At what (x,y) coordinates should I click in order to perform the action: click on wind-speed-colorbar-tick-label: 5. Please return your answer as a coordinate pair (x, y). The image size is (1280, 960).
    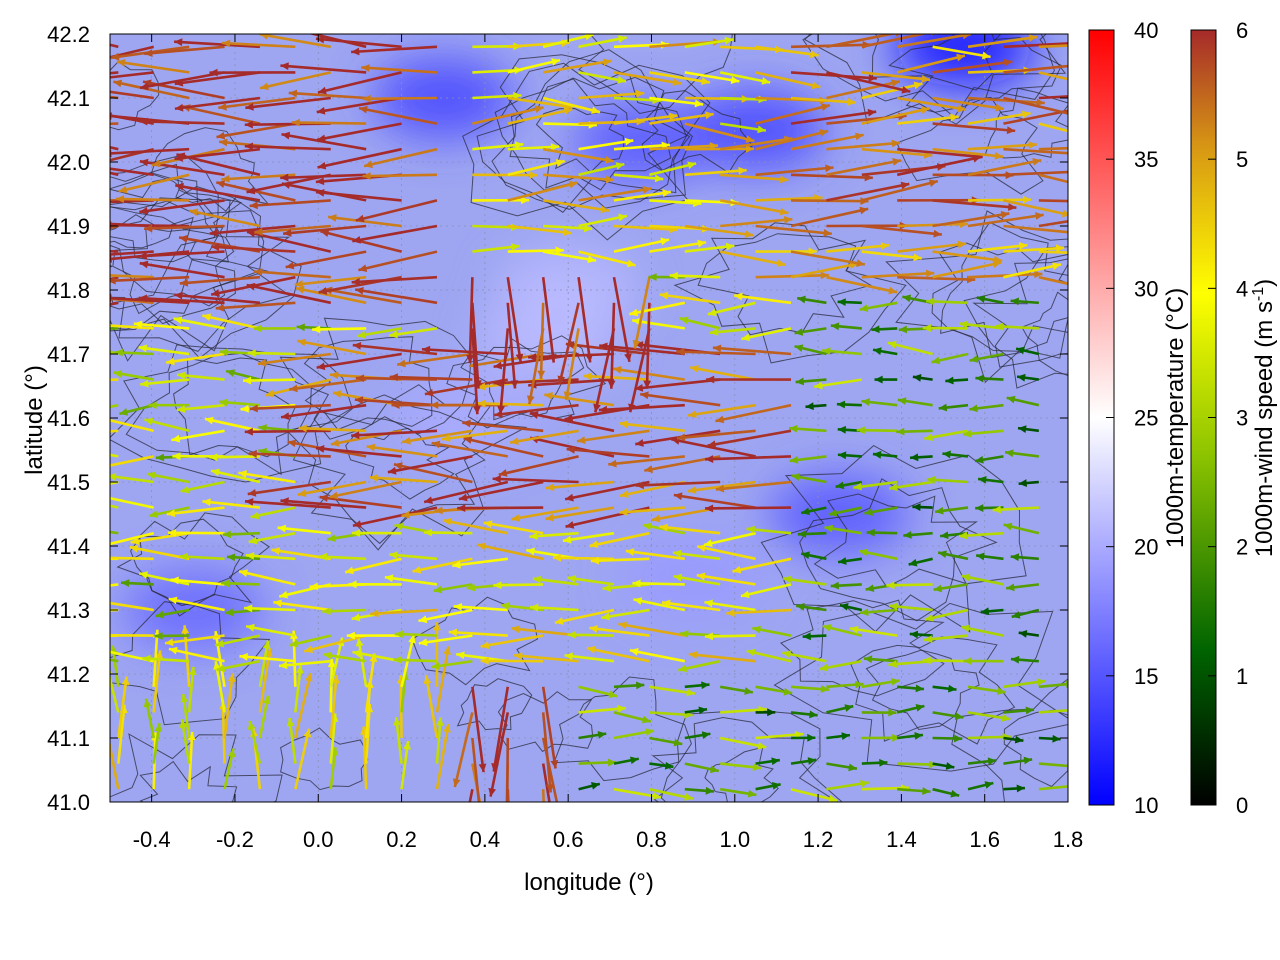
    Looking at the image, I should click on (1242, 159).